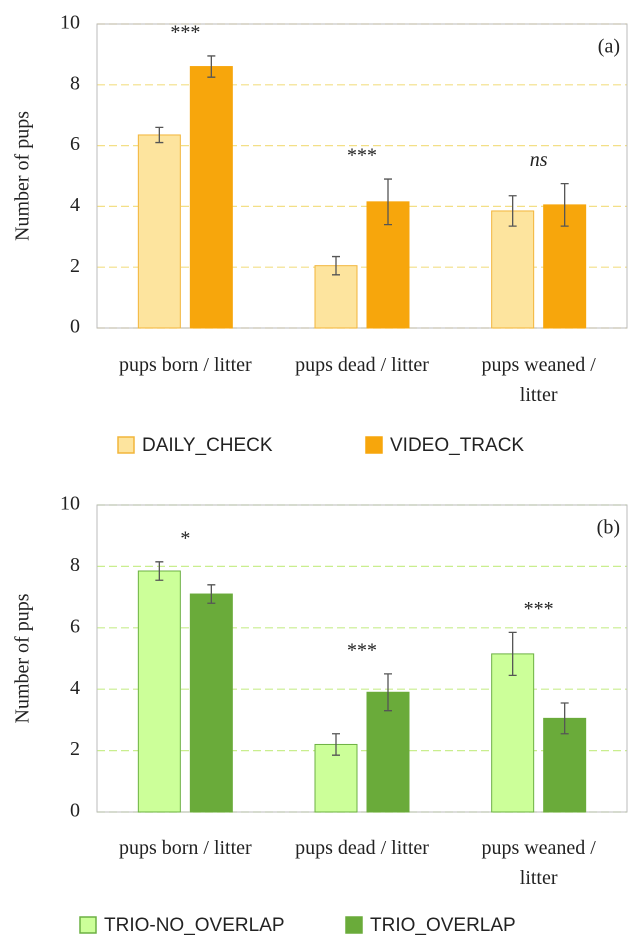  I want to click on significance-label: *, so click(185, 538).